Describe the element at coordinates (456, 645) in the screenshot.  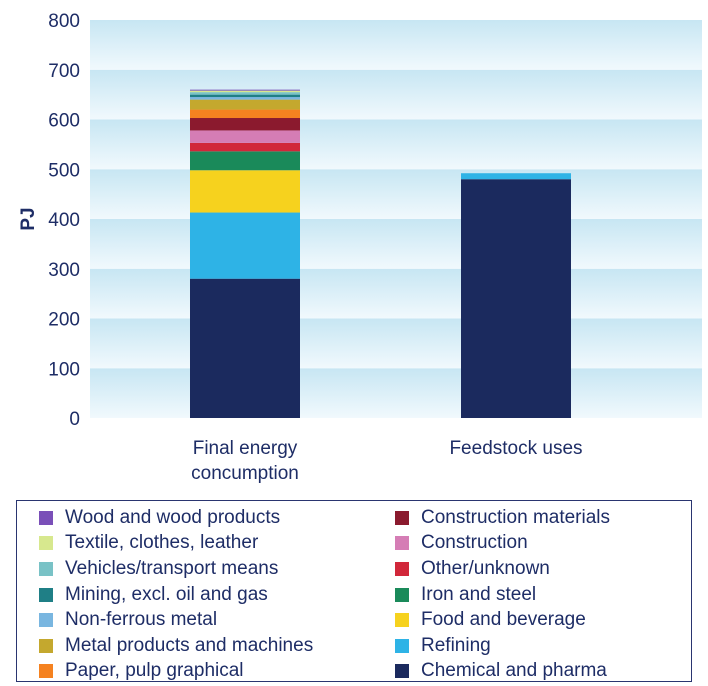
I see `legend-label: Refining` at that location.